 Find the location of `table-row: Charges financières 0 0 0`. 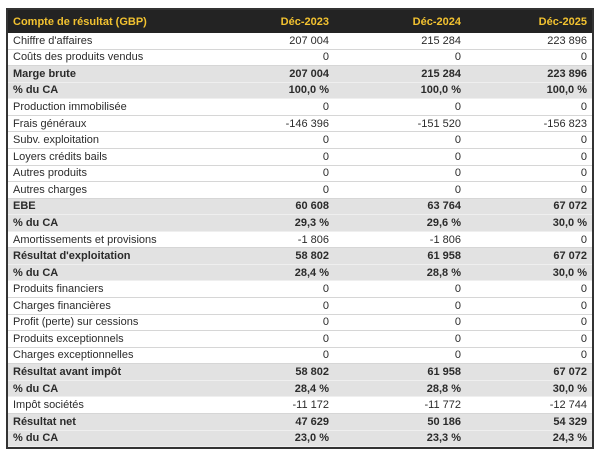

table-row: Charges financières 0 0 0 is located at coordinates (300, 306).